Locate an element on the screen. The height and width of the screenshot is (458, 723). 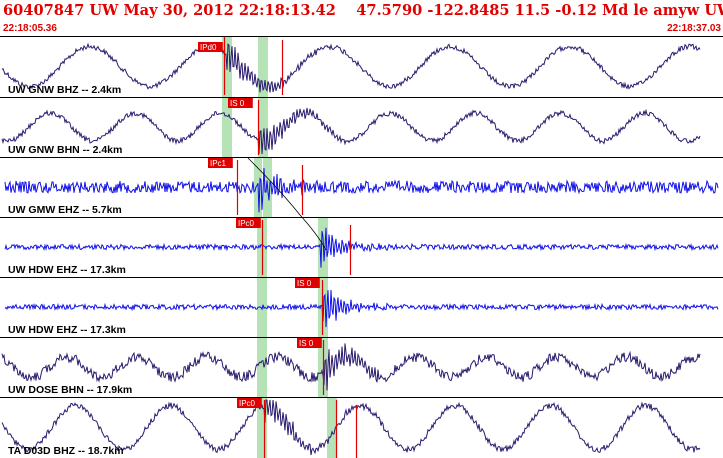
end-time-label: 22:18:37.03 is located at coordinates (694, 28).